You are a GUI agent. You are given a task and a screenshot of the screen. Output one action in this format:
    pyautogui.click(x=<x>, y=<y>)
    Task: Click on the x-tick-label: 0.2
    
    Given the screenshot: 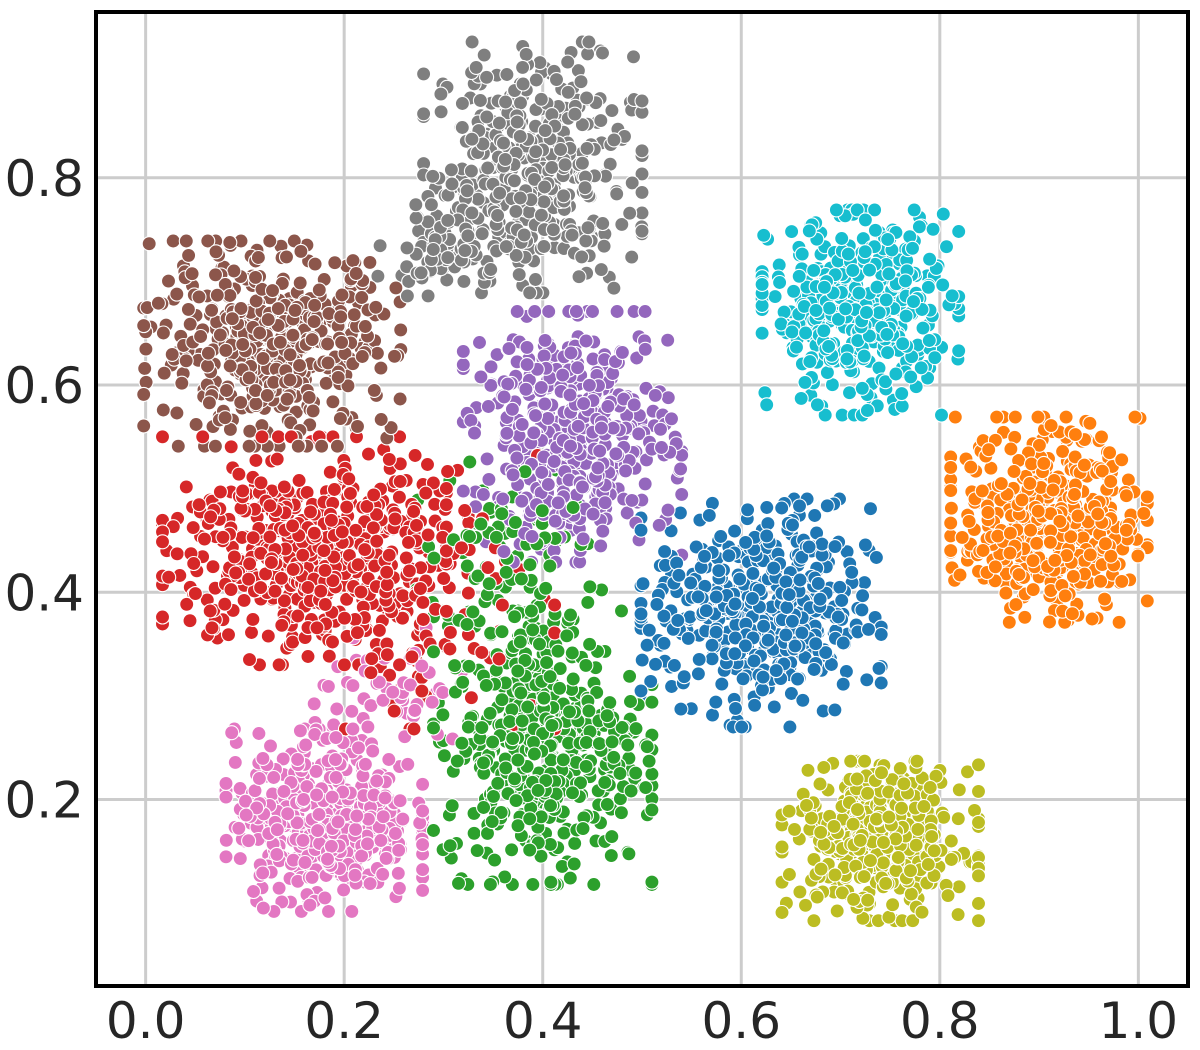 What is the action you would take?
    pyautogui.click(x=344, y=1021)
    